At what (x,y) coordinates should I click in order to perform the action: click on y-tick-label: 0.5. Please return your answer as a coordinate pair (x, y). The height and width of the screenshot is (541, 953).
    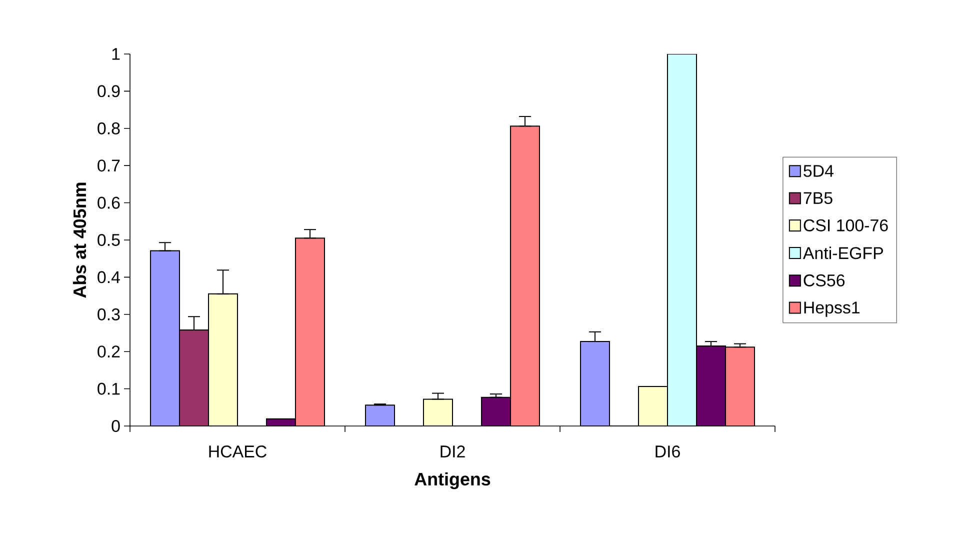
    Looking at the image, I should click on (109, 240).